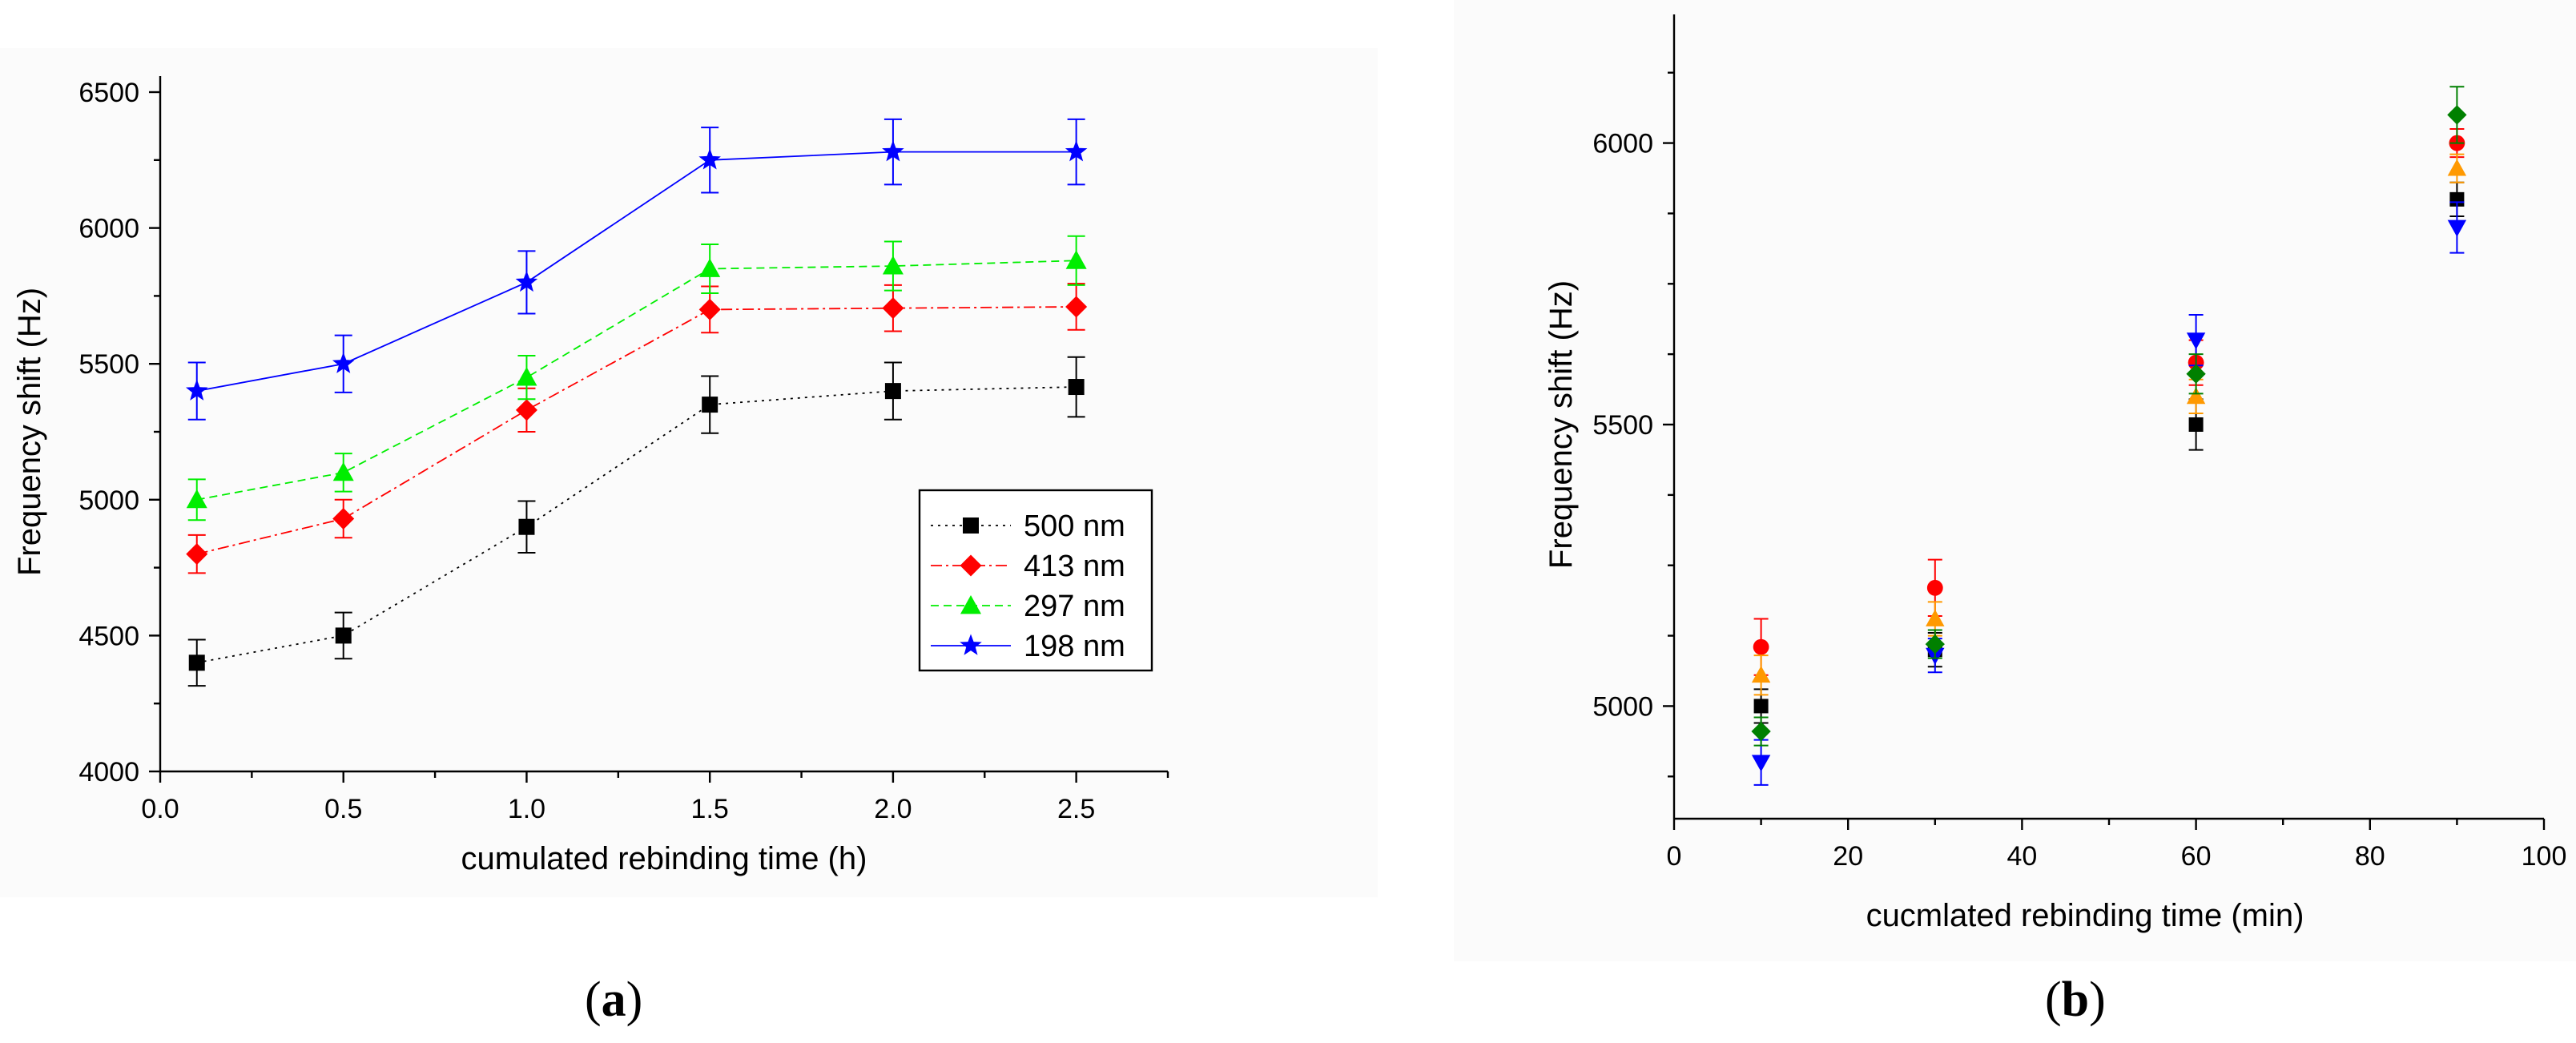 The height and width of the screenshot is (1043, 2576). What do you see at coordinates (2085, 915) in the screenshot?
I see `x-axis-title: cucmlated rebinding time (min)` at bounding box center [2085, 915].